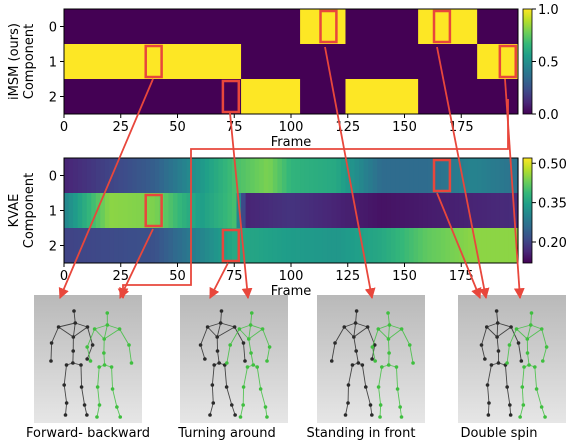 The image size is (566, 442). I want to click on connector-arrow, so click(350, 173).